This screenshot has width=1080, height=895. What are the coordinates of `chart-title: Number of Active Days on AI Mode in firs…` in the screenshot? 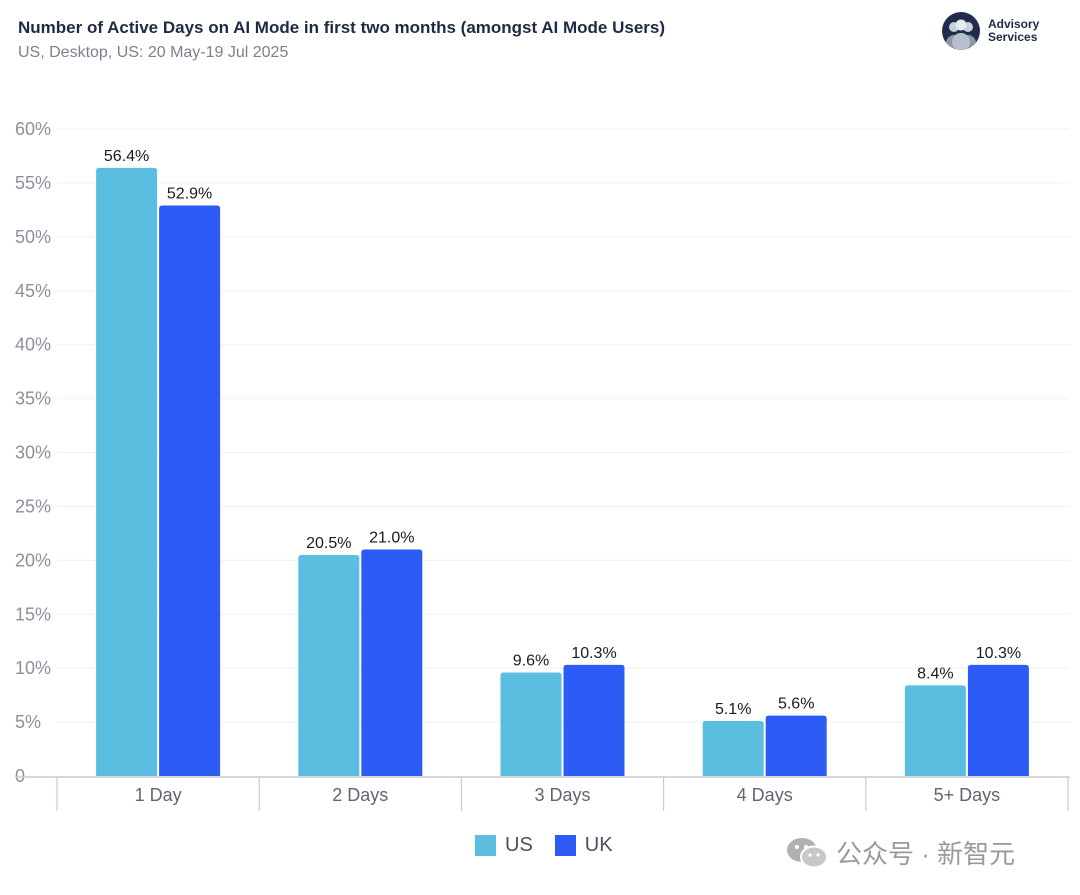 It's located at (342, 27).